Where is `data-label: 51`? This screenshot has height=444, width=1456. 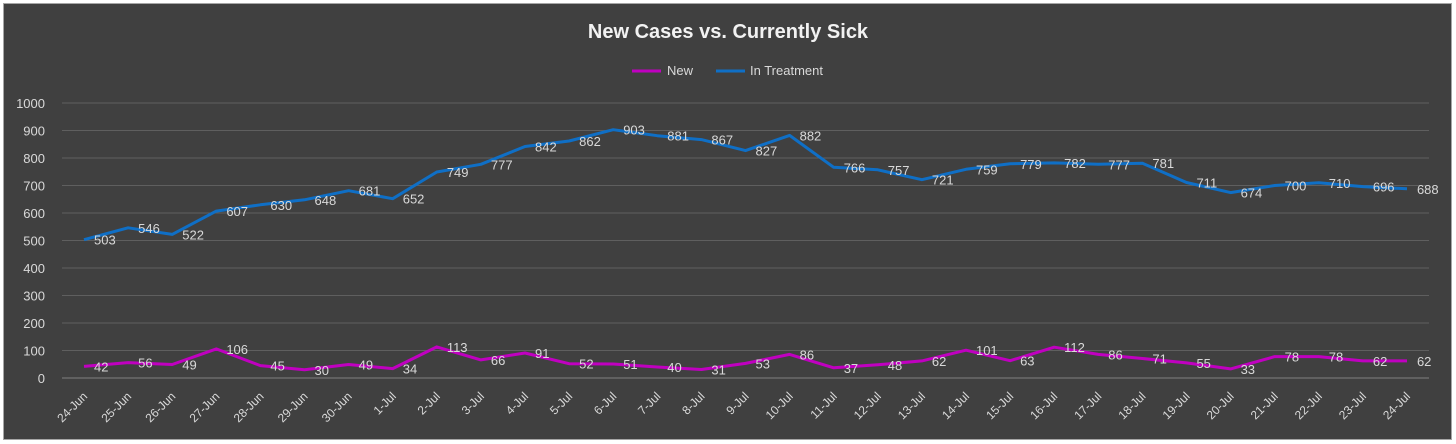
data-label: 51 is located at coordinates (630, 364).